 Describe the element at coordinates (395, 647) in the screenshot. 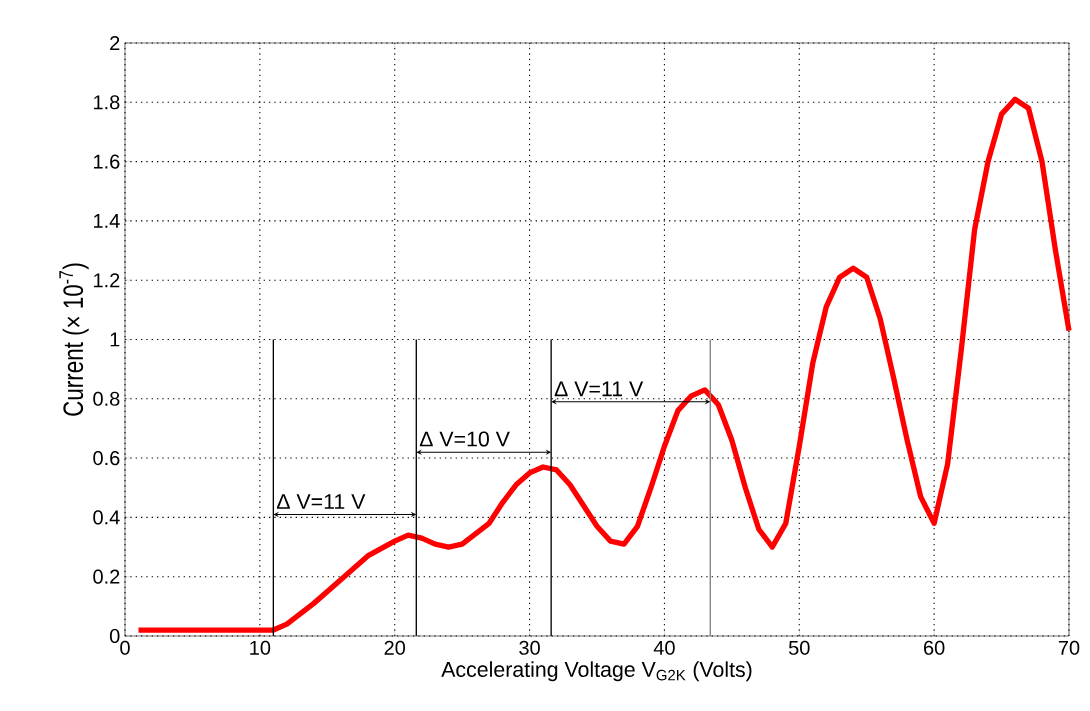

I see `x-tick-label: 20` at that location.